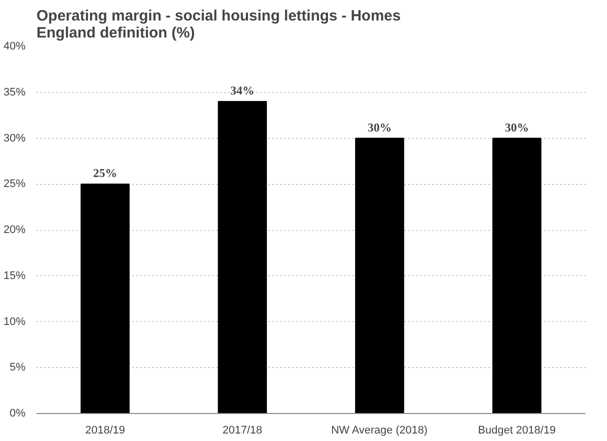 The width and height of the screenshot is (607, 441). I want to click on x-tick-label: 2017/18, so click(242, 430).